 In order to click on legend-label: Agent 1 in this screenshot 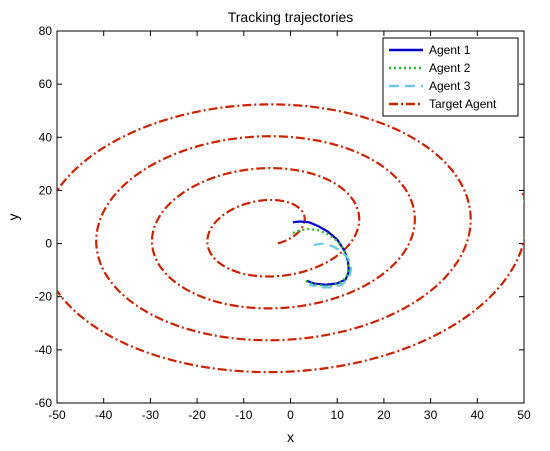, I will do `click(450, 50)`.